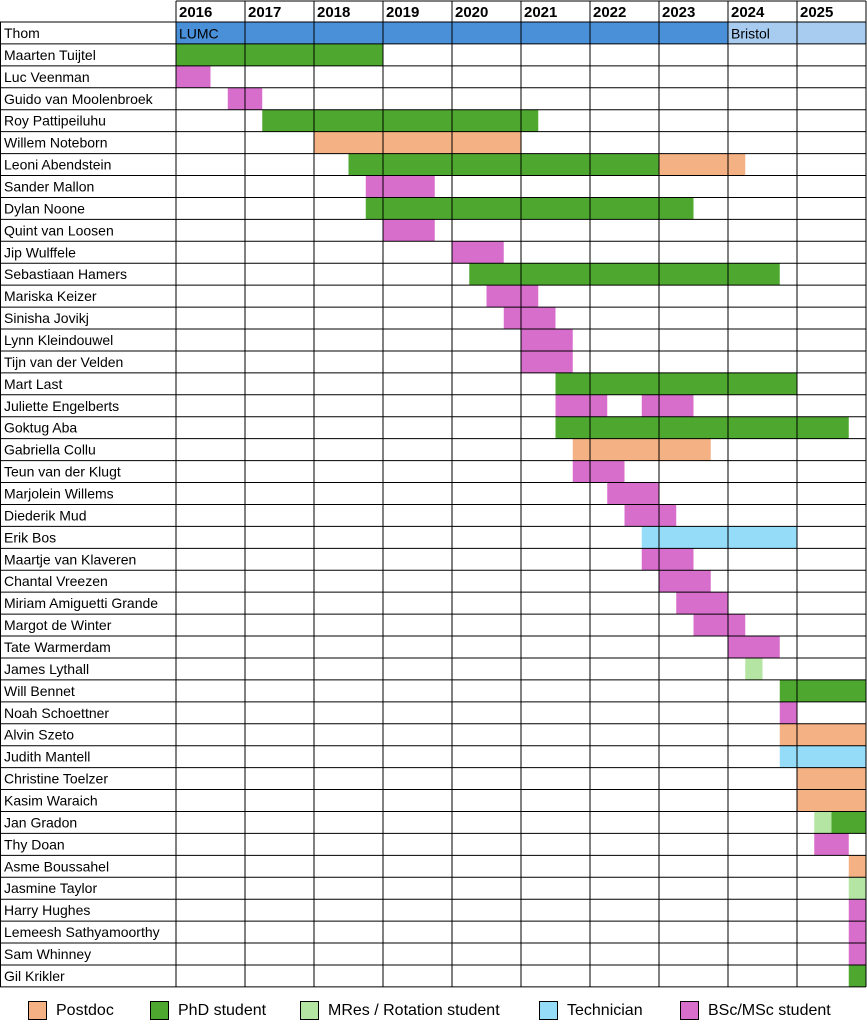  I want to click on bar-label: LUMC, so click(199, 33).